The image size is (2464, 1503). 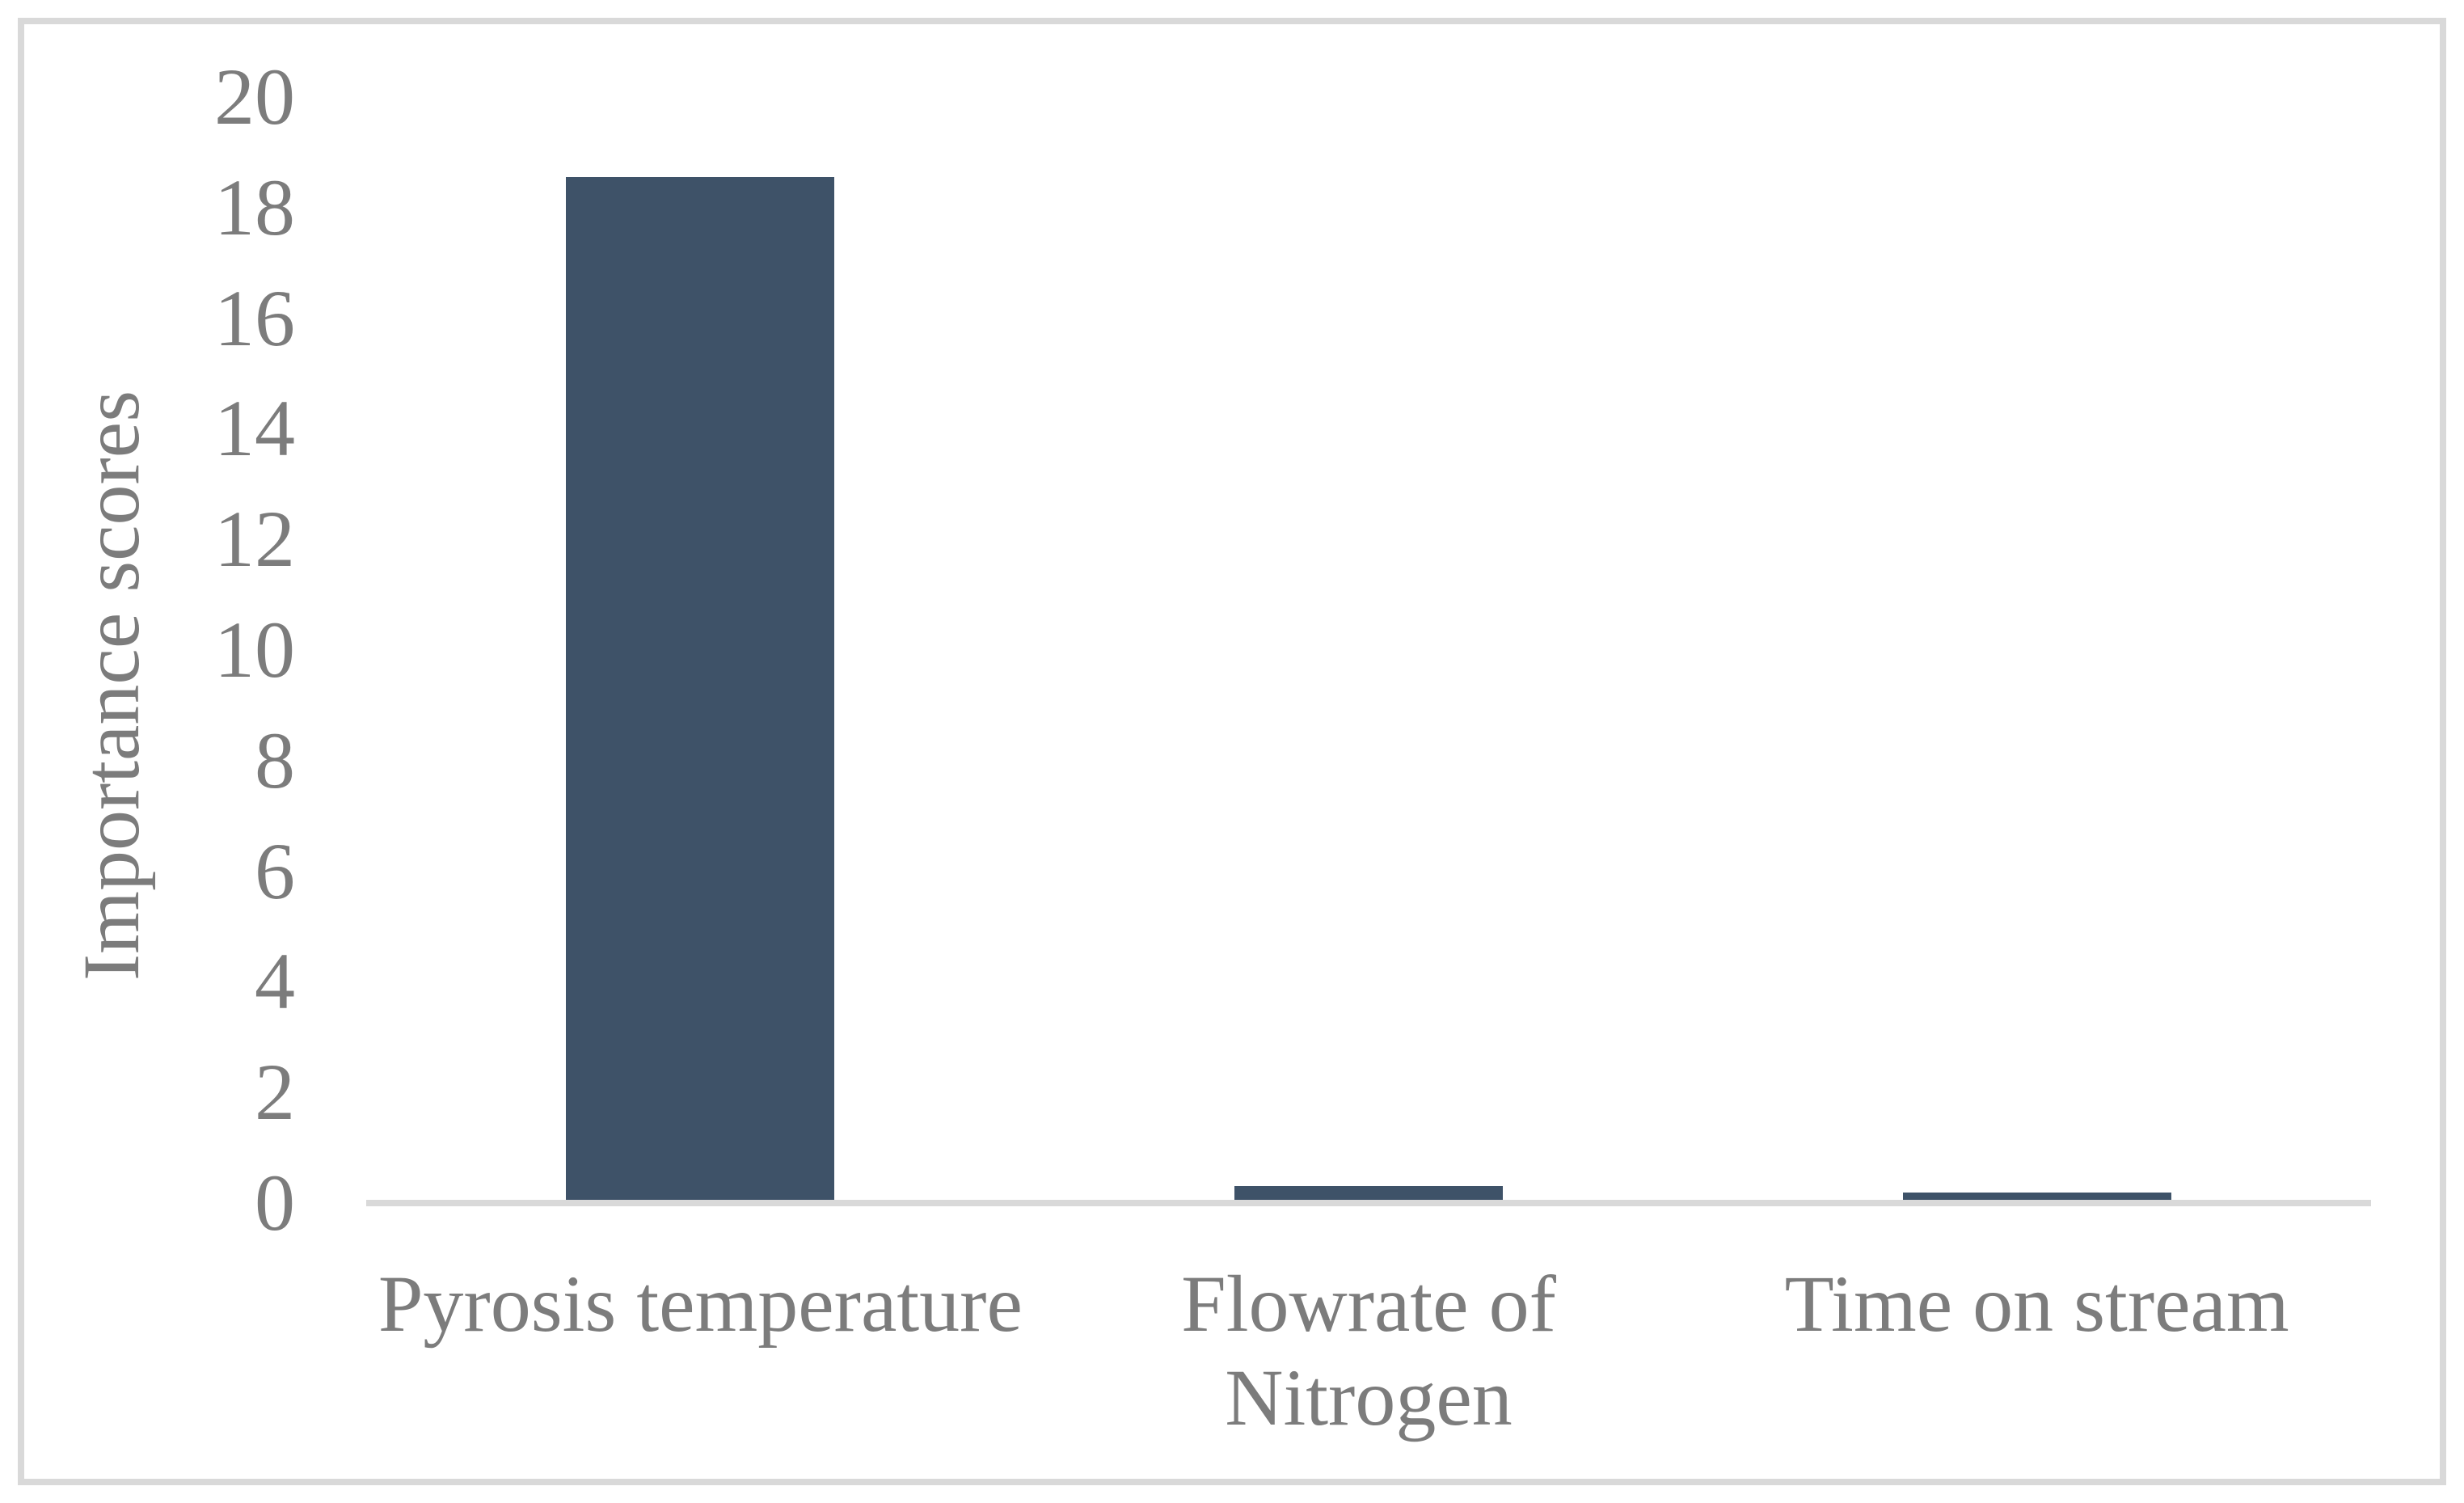 What do you see at coordinates (1369, 1193) in the screenshot?
I see `bar-flowrate-of-nitrogen` at bounding box center [1369, 1193].